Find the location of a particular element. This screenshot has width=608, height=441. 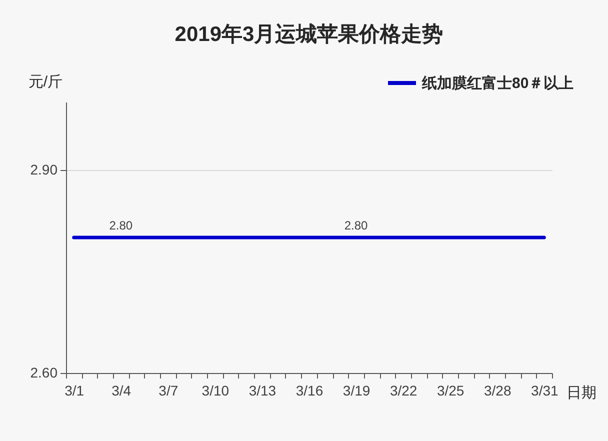

x-tick-label: 3/19 is located at coordinates (356, 390).